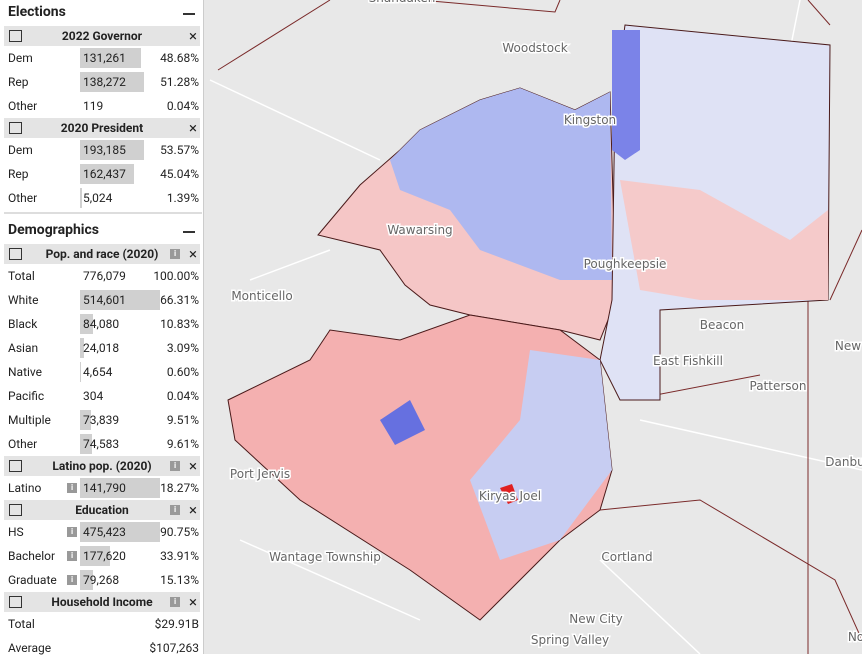 The height and width of the screenshot is (658, 862). Describe the element at coordinates (102, 36) in the screenshot. I see `group-title: 2022 Governor` at that location.